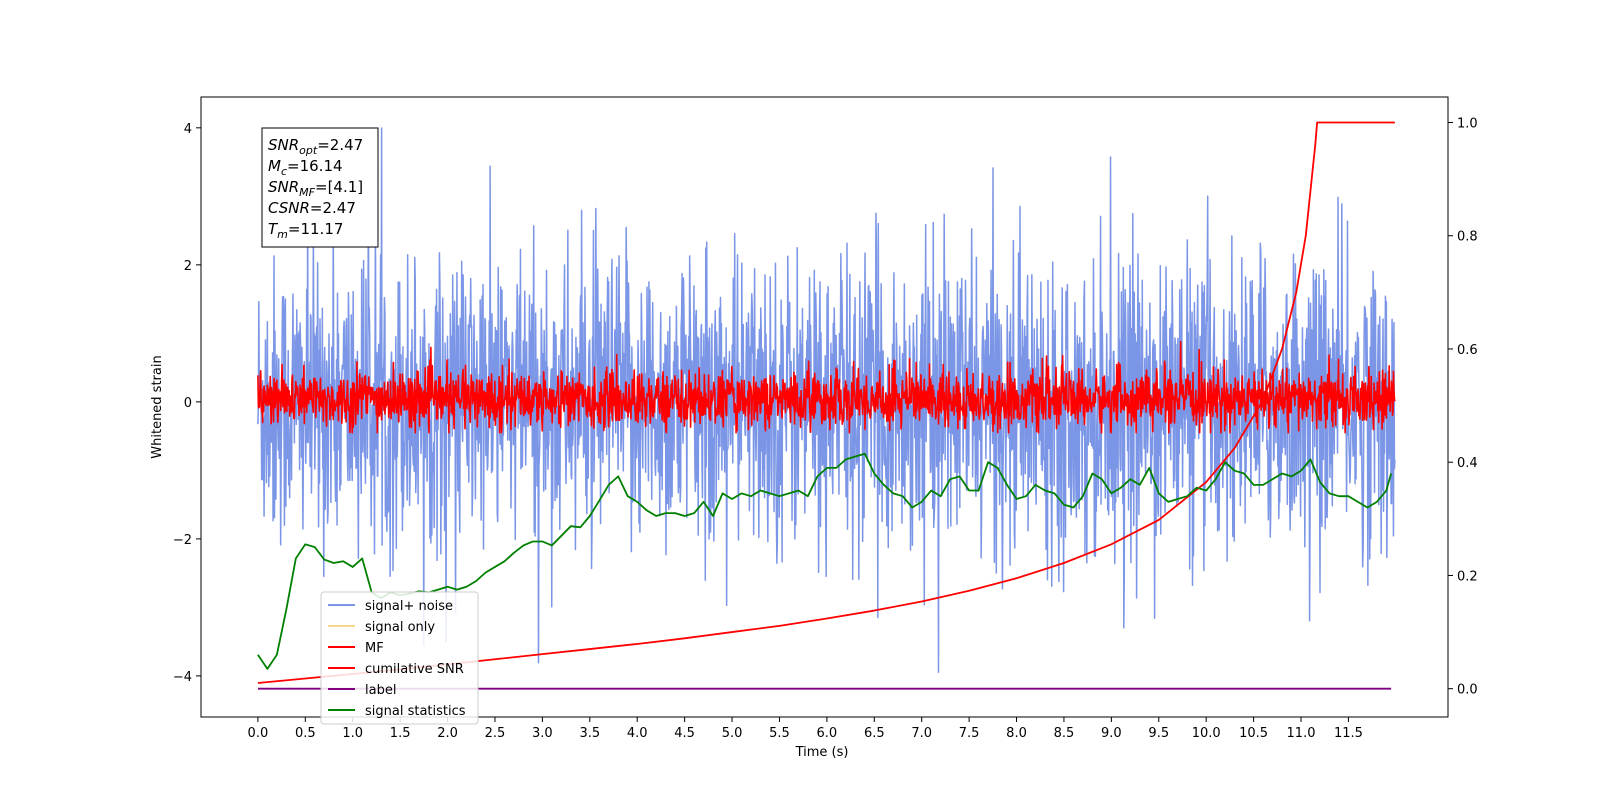  I want to click on legend-frame, so click(399, 658).